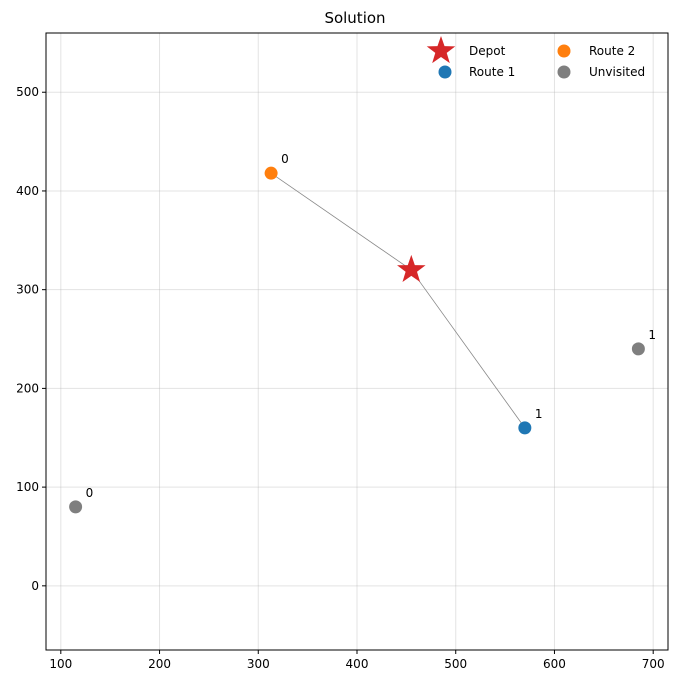  What do you see at coordinates (398, 300) in the screenshot?
I see `route-edges` at bounding box center [398, 300].